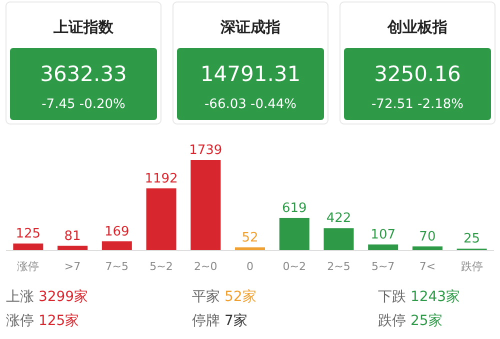 The width and height of the screenshot is (500, 339). What do you see at coordinates (419, 297) in the screenshot?
I see `text: 下跌 1243家` at bounding box center [419, 297].